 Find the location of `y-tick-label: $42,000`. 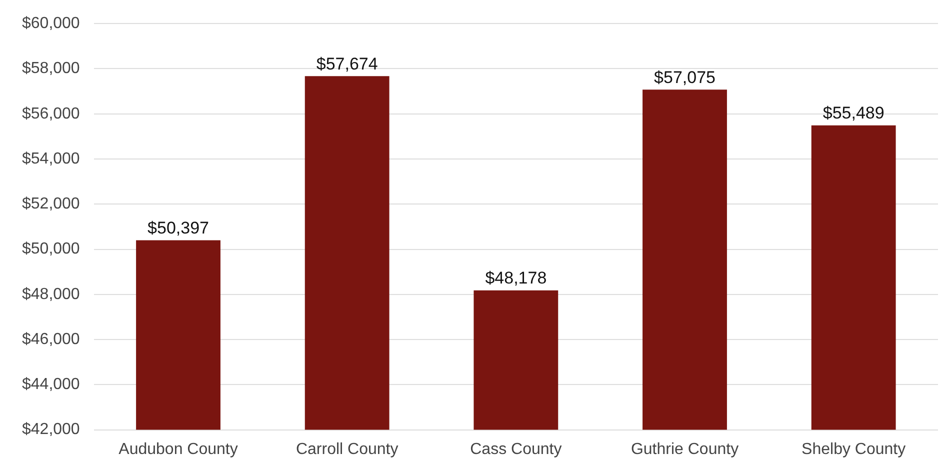

y-tick-label: $42,000 is located at coordinates (51, 429).